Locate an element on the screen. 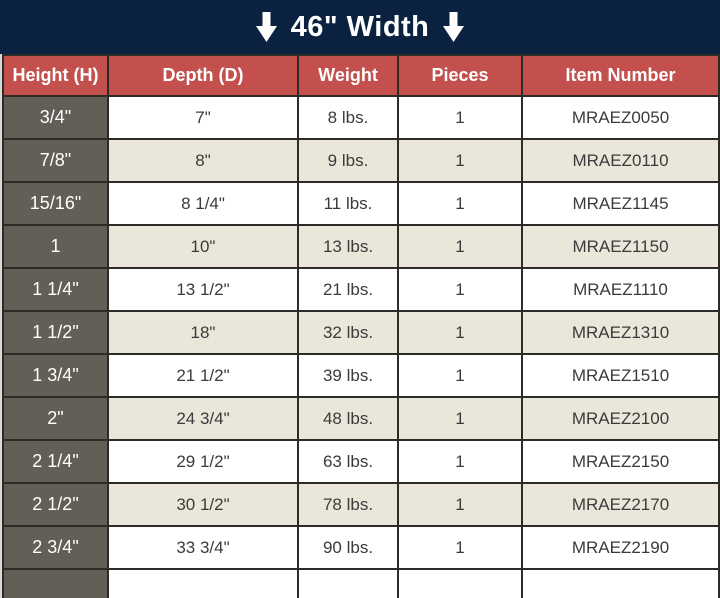 This screenshot has width=720, height=598. table-row: 1 1/4" 13 1/2" 21 lbs. 1 MRAEZ1110 is located at coordinates (361, 289).